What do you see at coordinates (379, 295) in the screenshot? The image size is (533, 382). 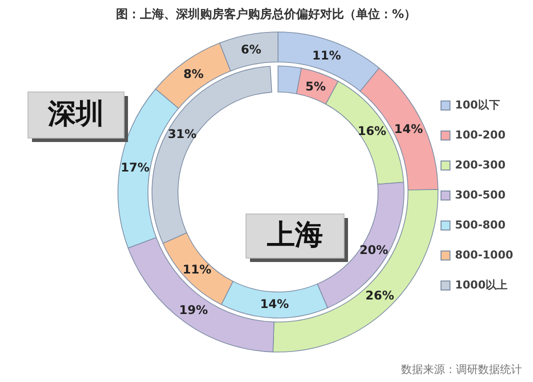 I see `data-label: 26%` at bounding box center [379, 295].